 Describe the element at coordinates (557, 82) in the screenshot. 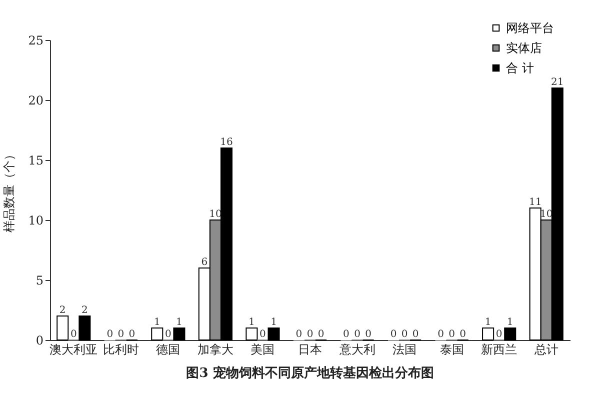

I see `data-label: 21` at that location.